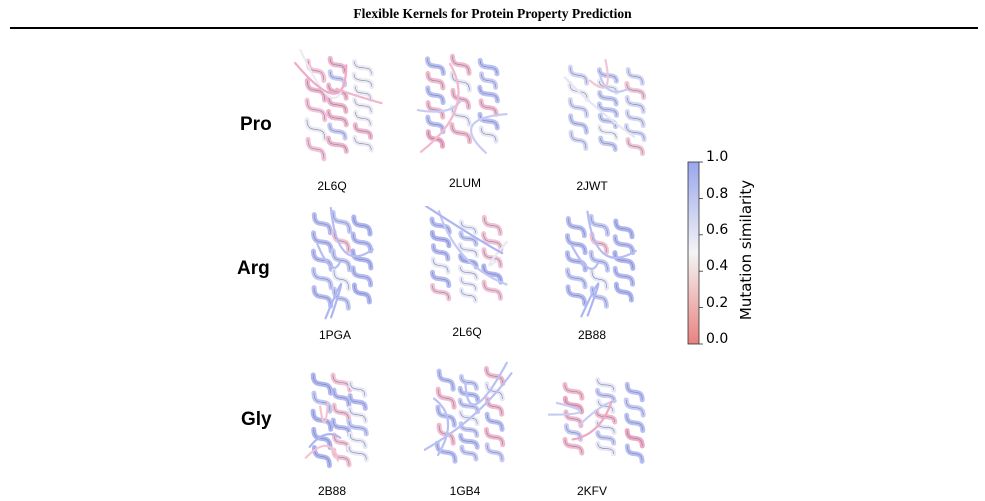 The height and width of the screenshot is (501, 985). I want to click on protein-structure-pro-2lum, so click(462, 103).